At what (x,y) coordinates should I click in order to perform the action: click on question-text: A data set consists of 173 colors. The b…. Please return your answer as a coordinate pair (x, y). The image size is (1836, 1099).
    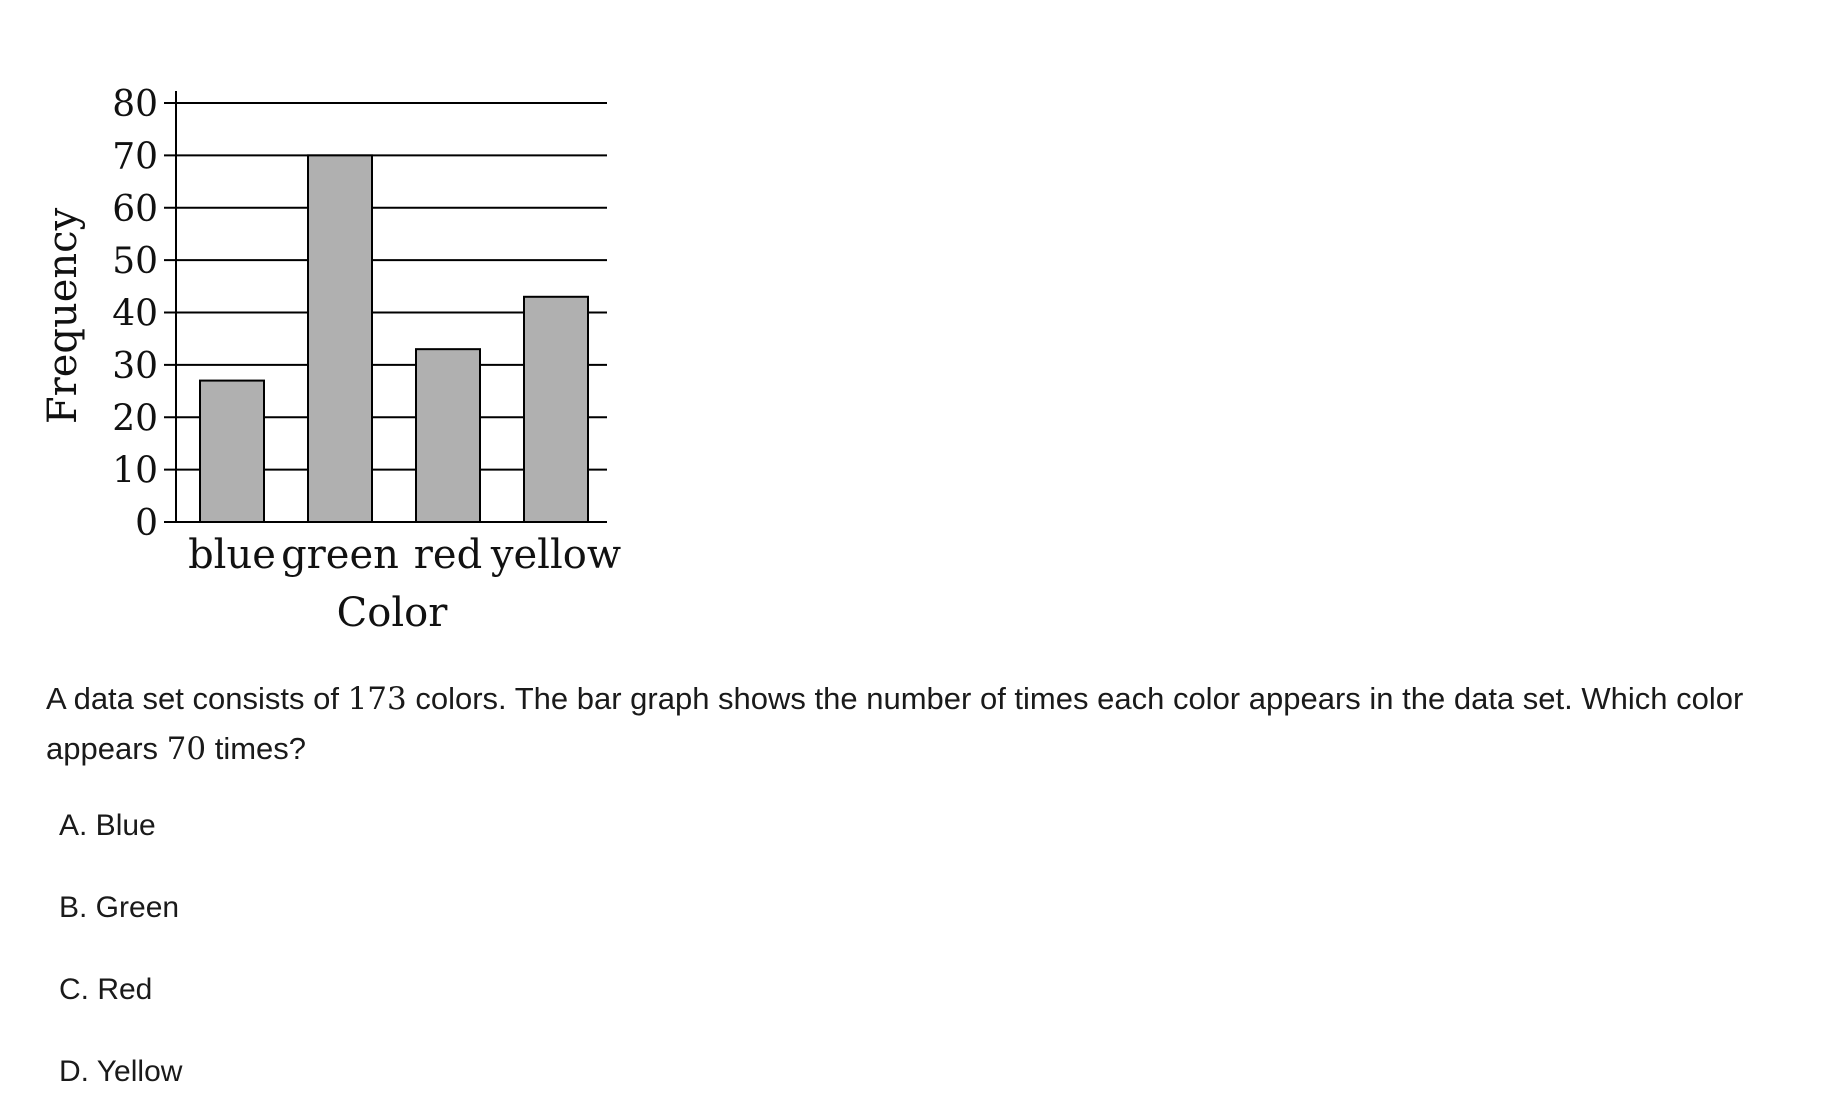
    Looking at the image, I should click on (926, 724).